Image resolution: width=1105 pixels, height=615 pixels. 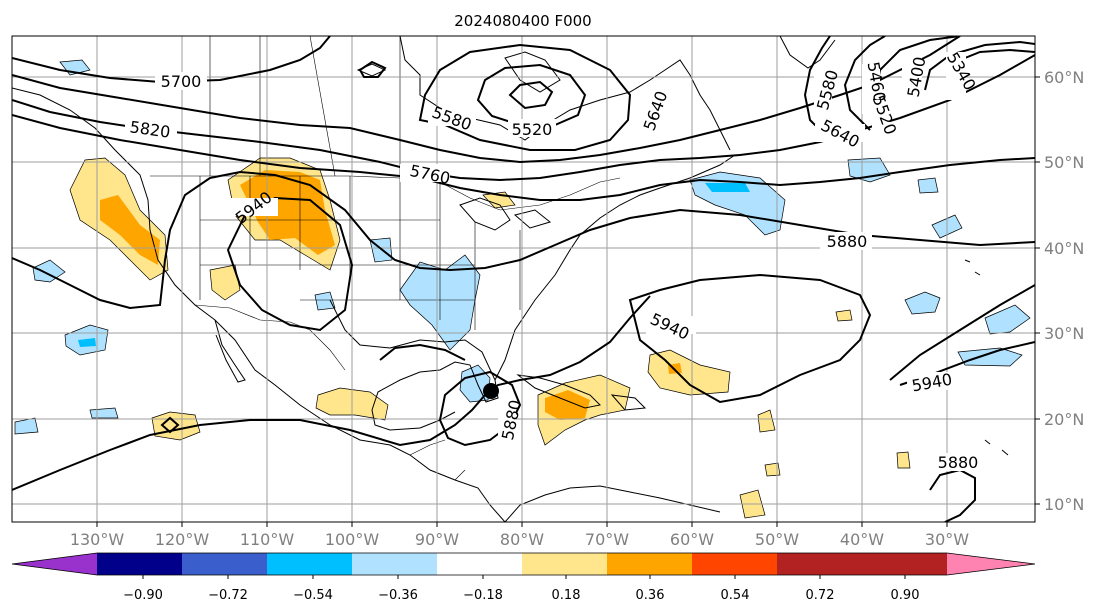 What do you see at coordinates (491, 391) in the screenshot?
I see `storm-center-marker` at bounding box center [491, 391].